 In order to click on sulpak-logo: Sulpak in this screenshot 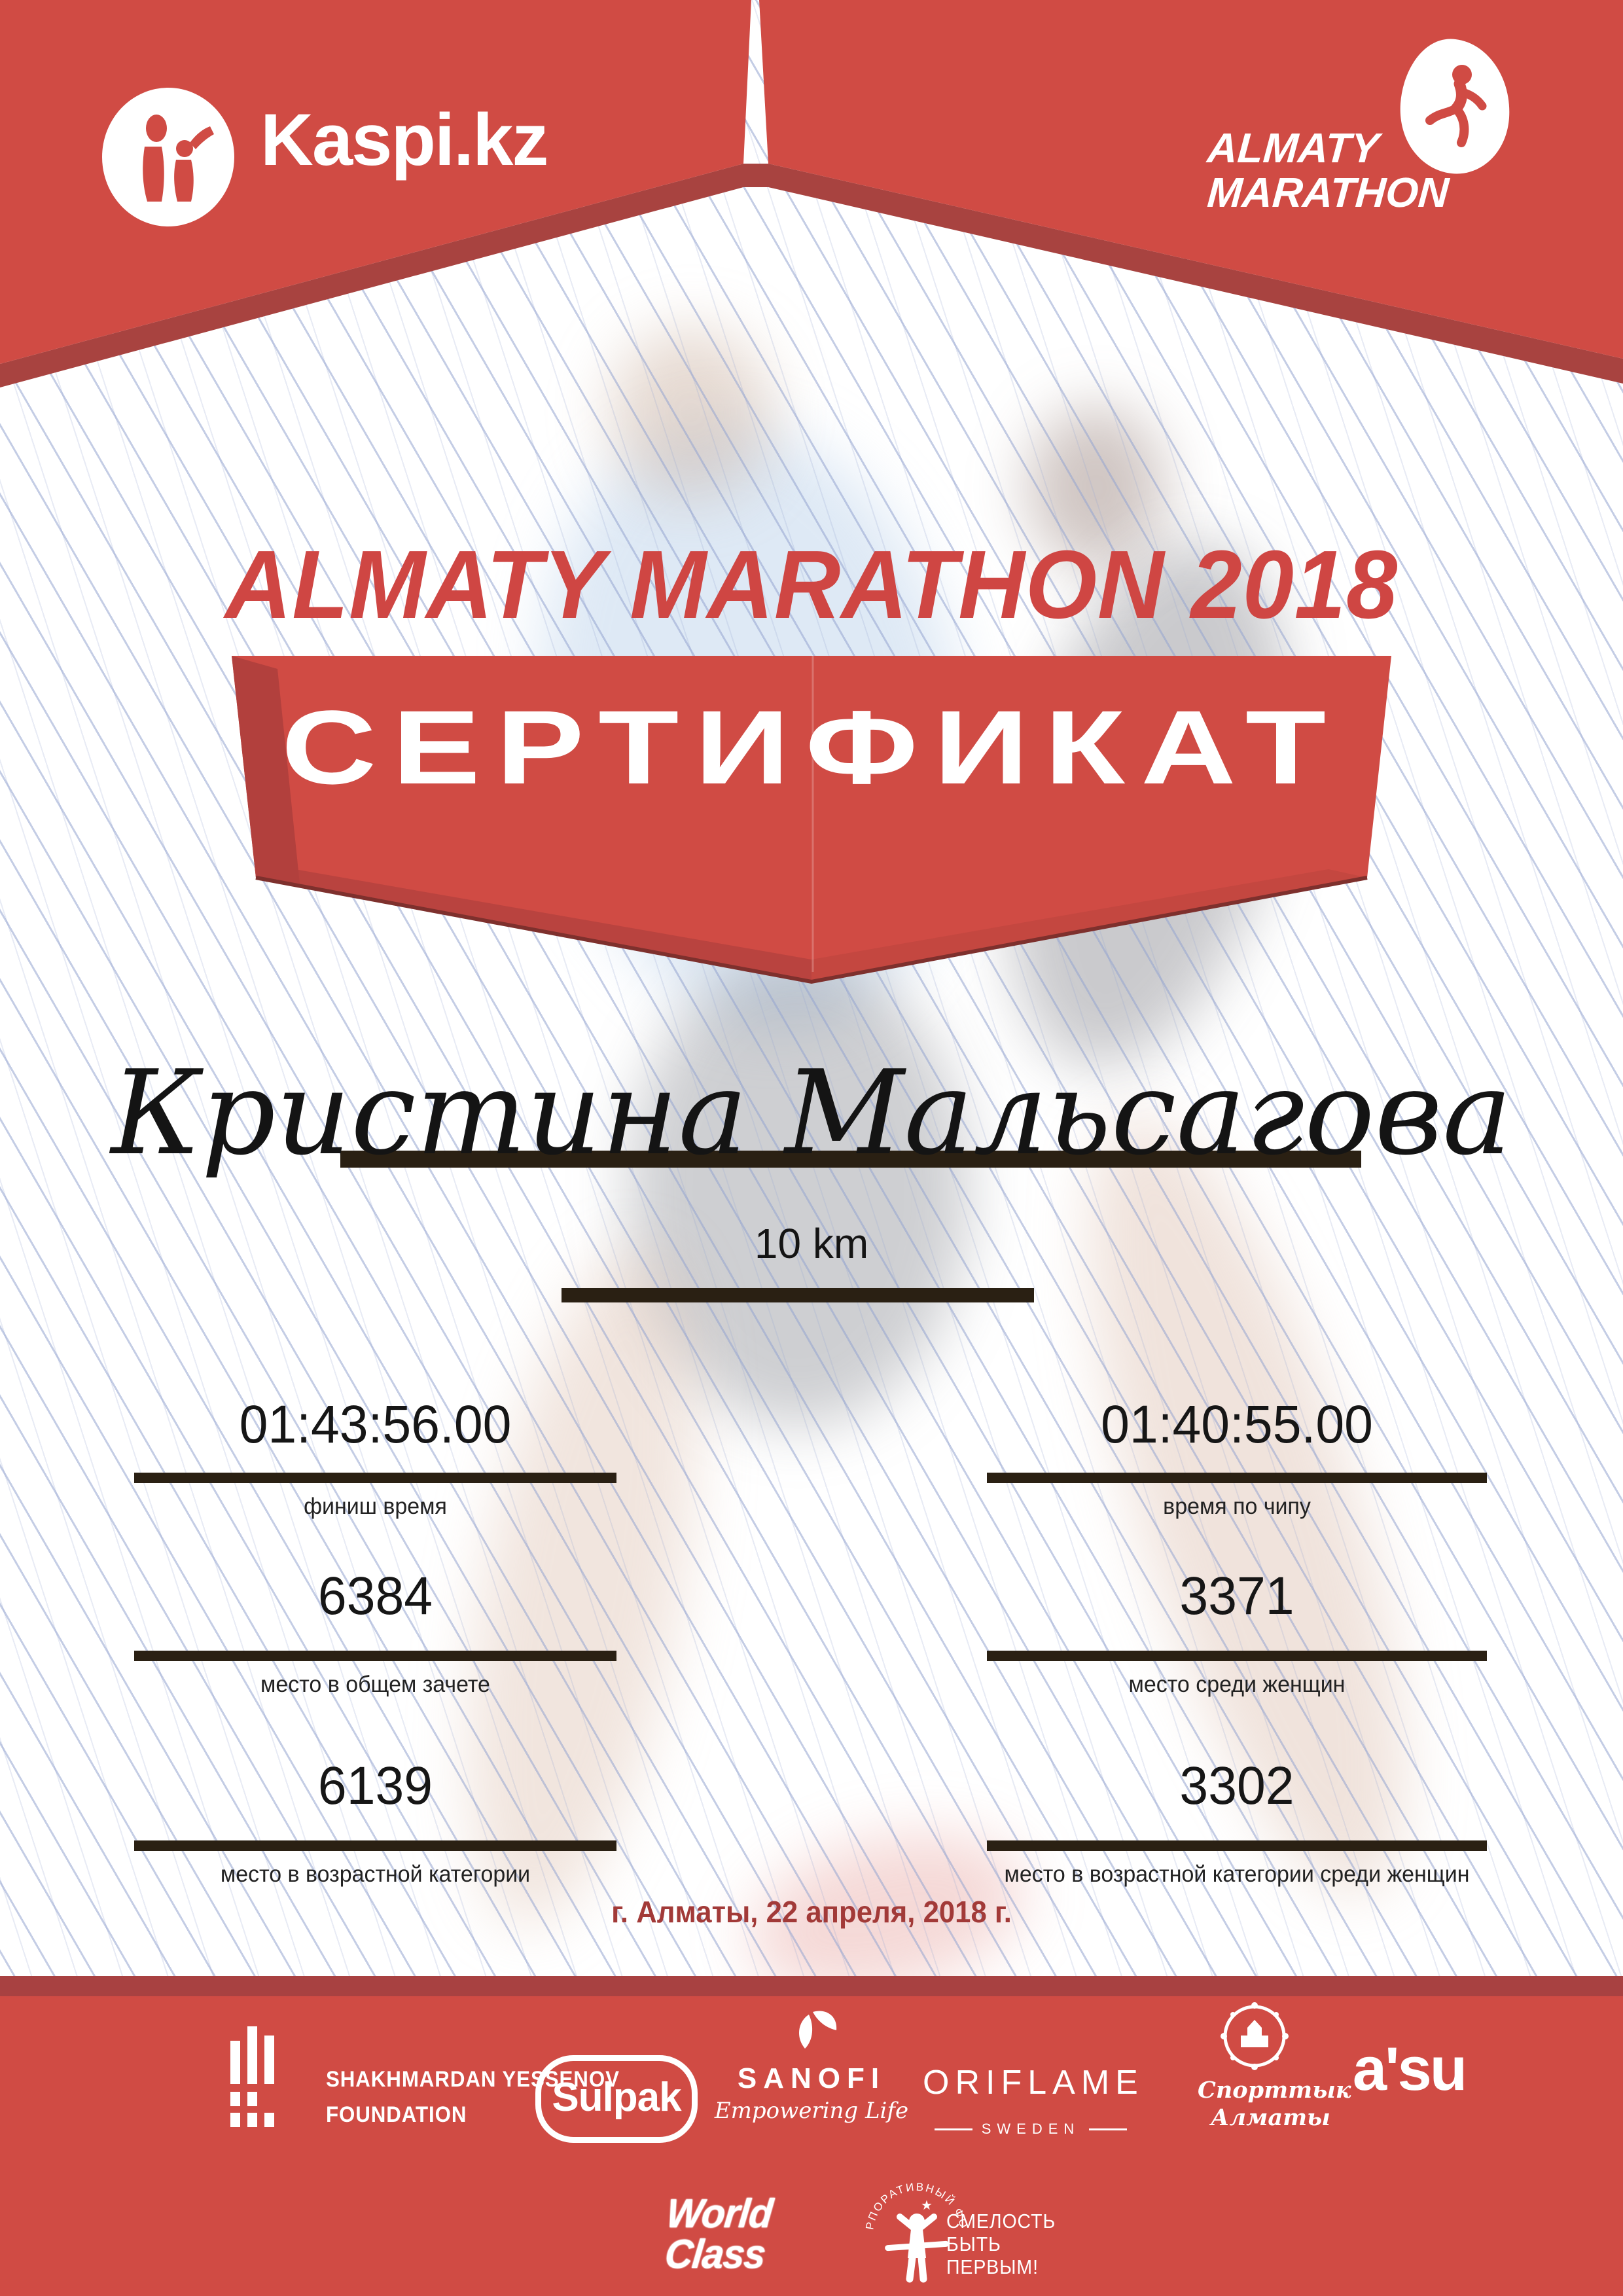, I will do `click(616, 2099)`.